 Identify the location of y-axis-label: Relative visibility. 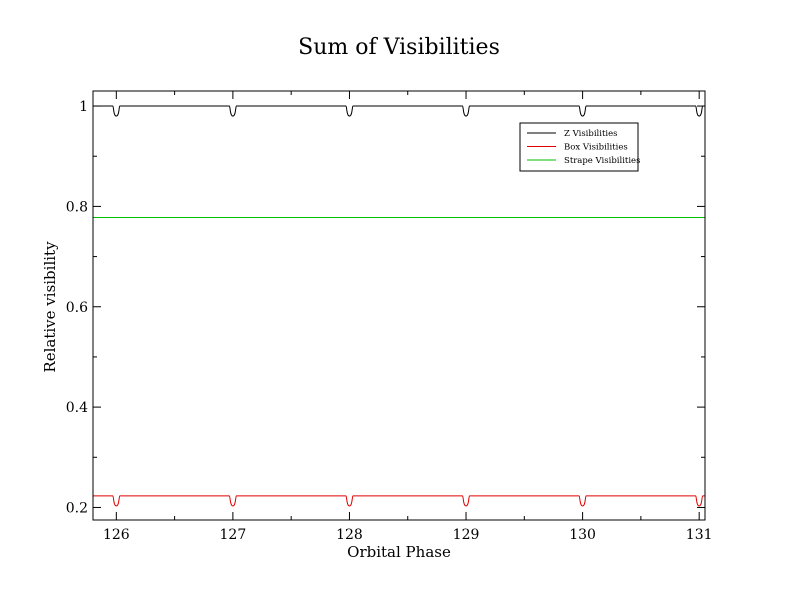
(50, 307).